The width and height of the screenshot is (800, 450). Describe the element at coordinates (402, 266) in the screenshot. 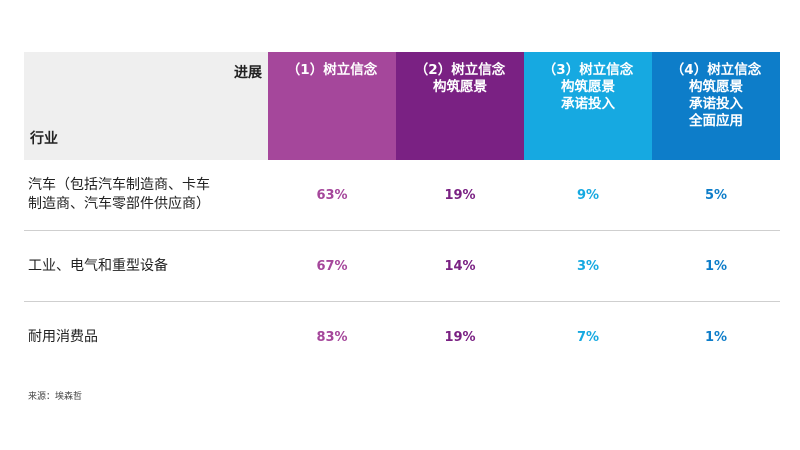

I see `table-row-industrial: 工业、电气和重型设备 67% 14% 3% 1%` at that location.